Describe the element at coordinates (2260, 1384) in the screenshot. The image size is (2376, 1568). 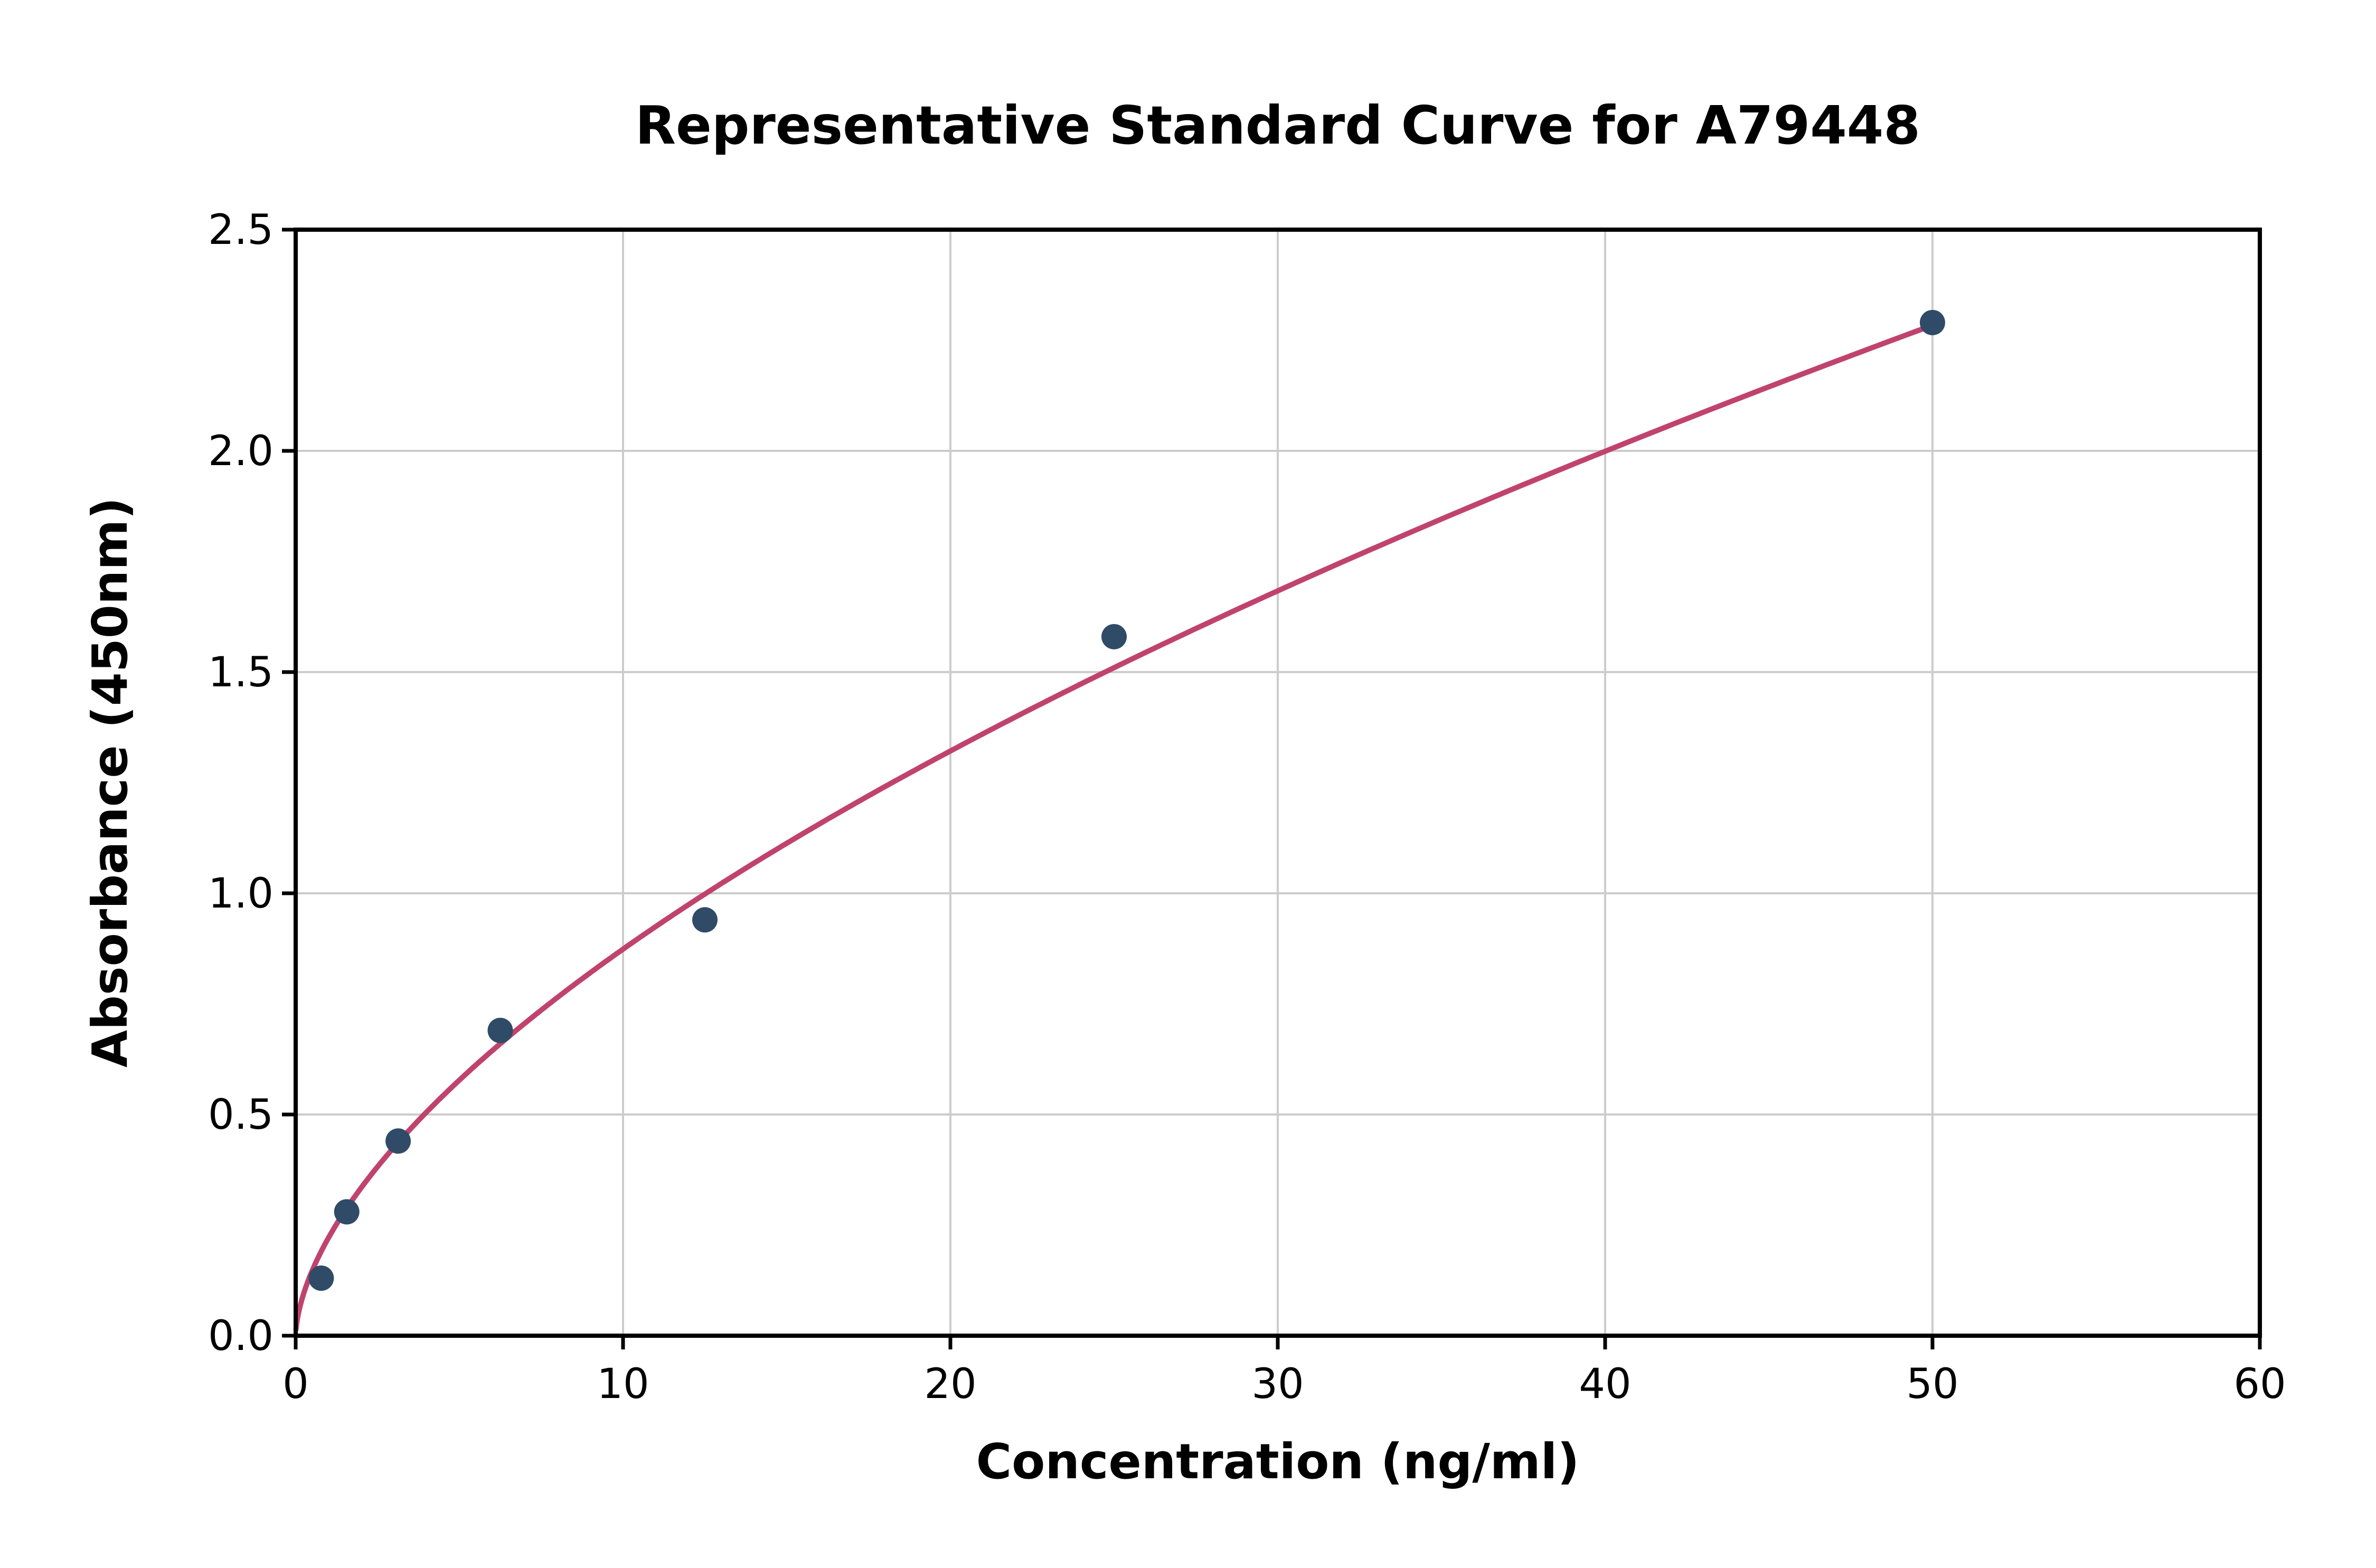
I see `x-tick-label: 60` at that location.